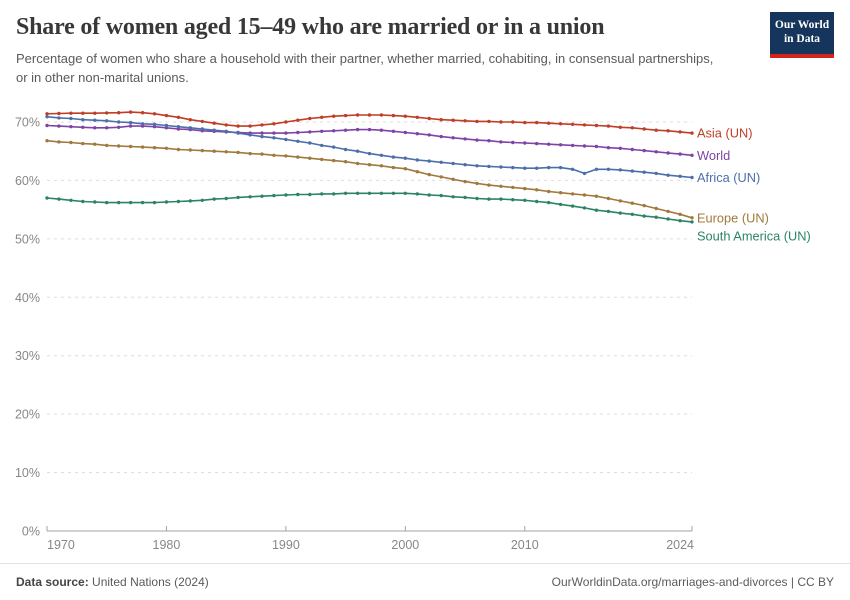 This screenshot has width=850, height=600. What do you see at coordinates (537, 143) in the screenshot?
I see `data-point-world-2011` at bounding box center [537, 143].